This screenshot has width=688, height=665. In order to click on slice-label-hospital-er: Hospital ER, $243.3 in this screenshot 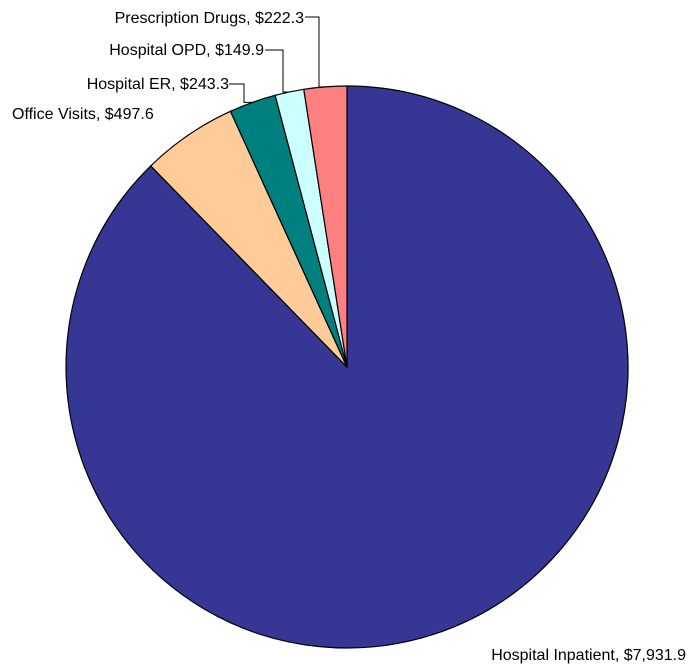, I will do `click(158, 84)`.